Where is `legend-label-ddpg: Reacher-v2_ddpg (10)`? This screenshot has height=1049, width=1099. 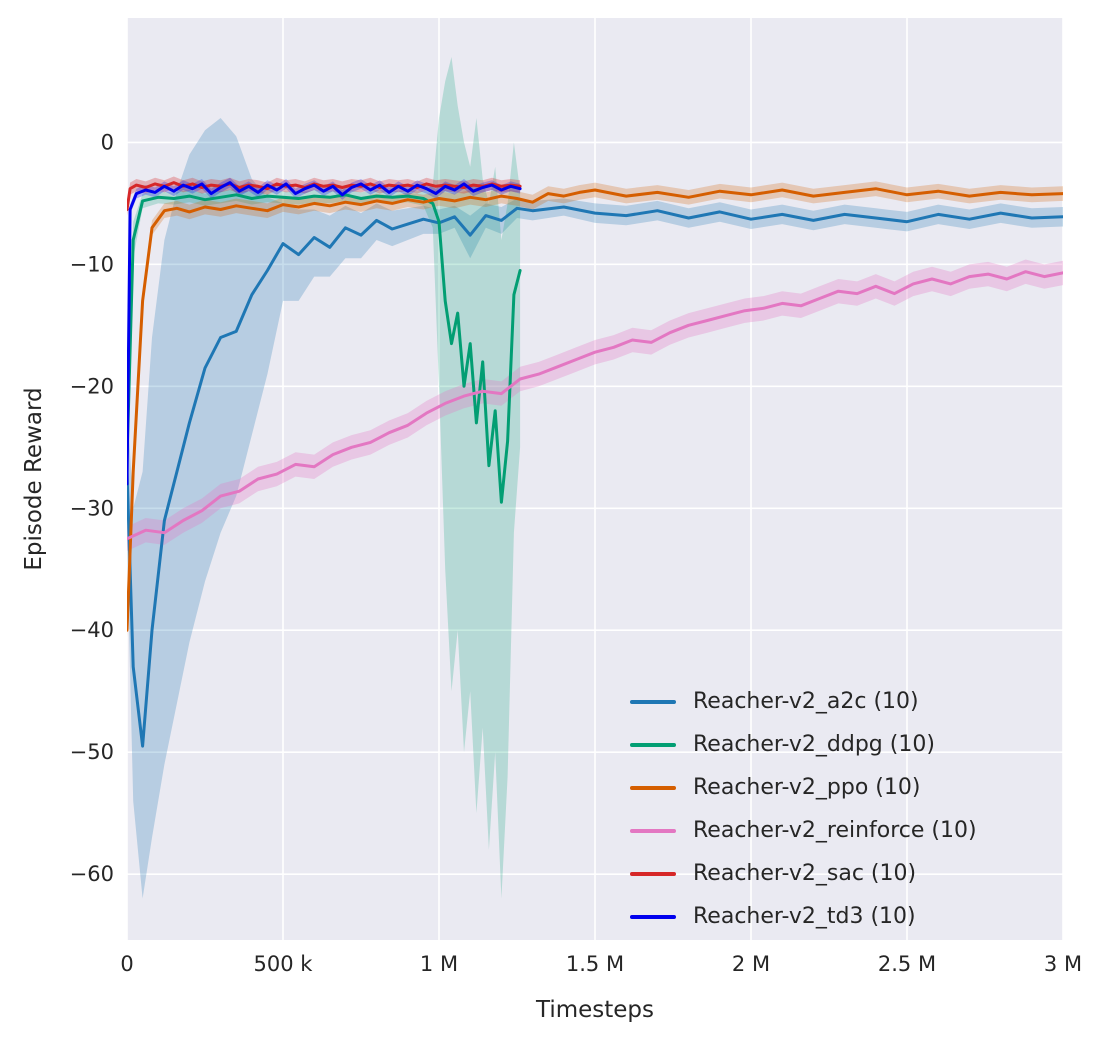
legend-label-ddpg: Reacher-v2_ddpg (10) is located at coordinates (814, 744).